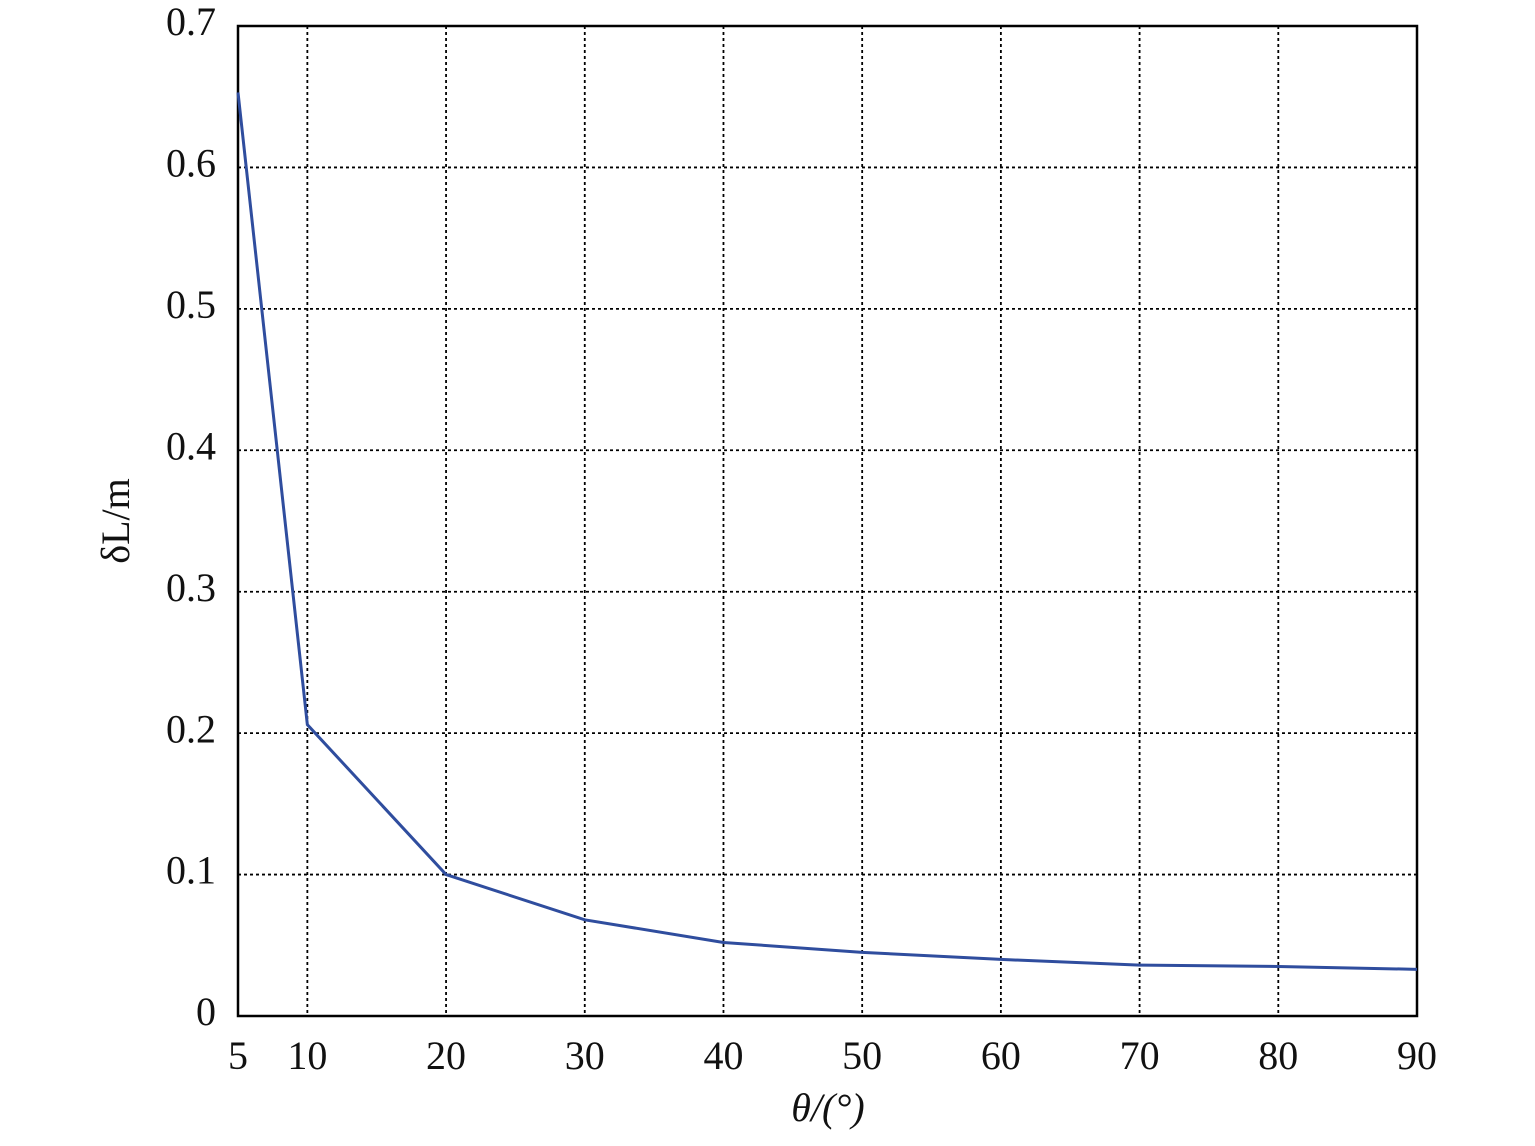 This screenshot has width=1535, height=1146. What do you see at coordinates (191, 587) in the screenshot?
I see `y-tick-label: 0.3` at bounding box center [191, 587].